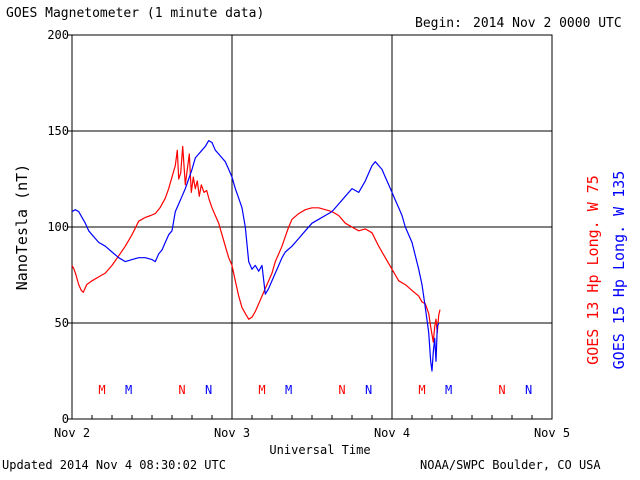  I want to click on goes13-side-label: GOES 13 Hp Long. W 75, so click(593, 270).